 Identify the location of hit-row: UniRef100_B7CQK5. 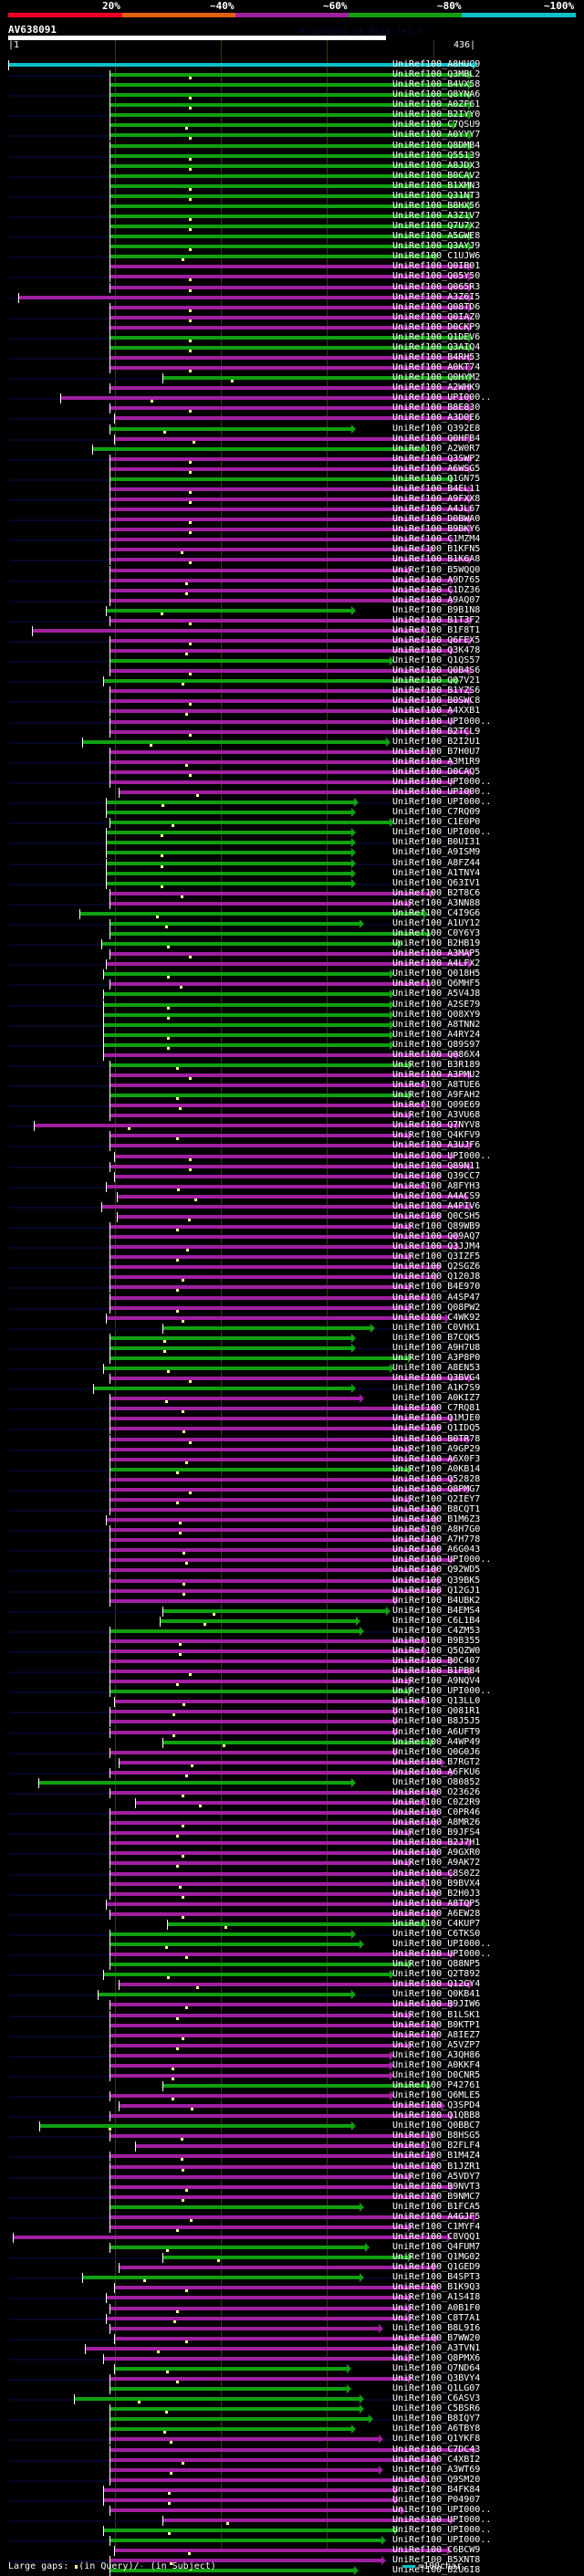
(292, 1338).